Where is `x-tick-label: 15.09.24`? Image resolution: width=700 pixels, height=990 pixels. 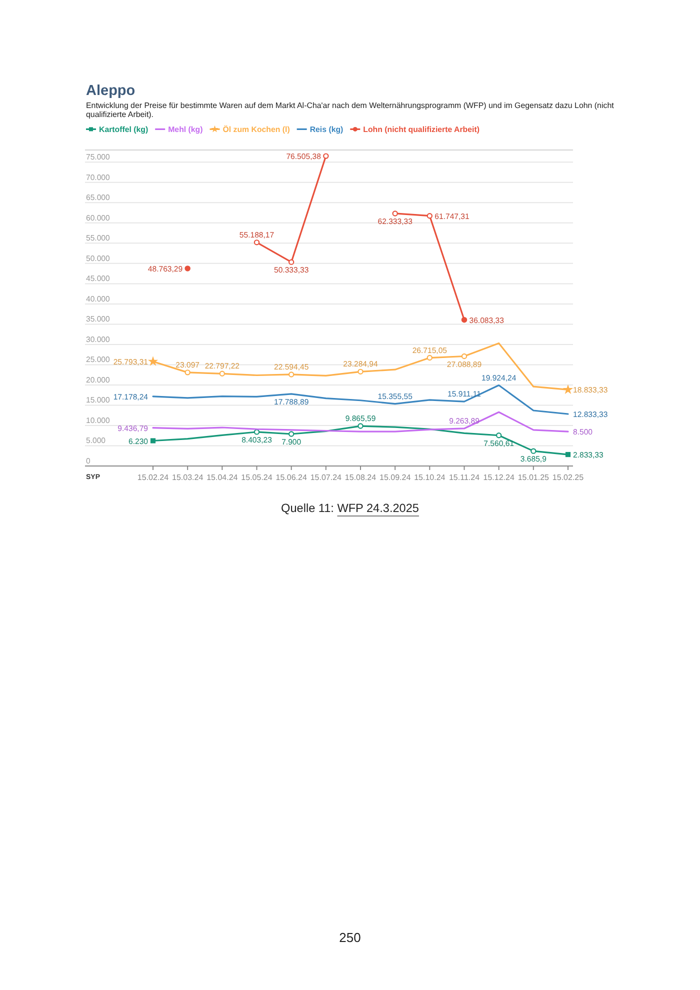
x-tick-label: 15.09.24 is located at coordinates (396, 477).